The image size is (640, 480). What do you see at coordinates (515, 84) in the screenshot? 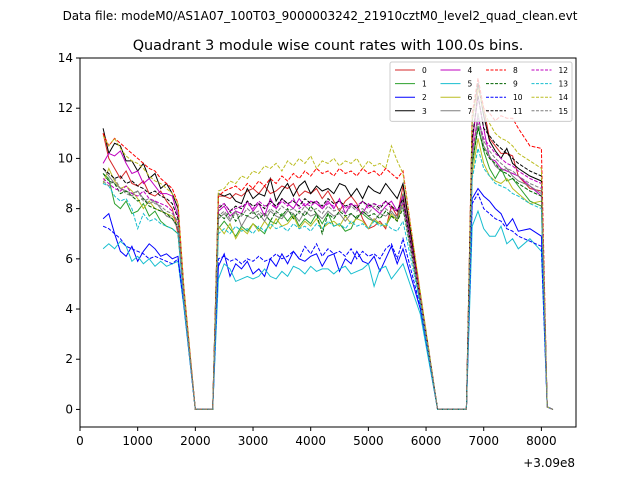
I see `legend-label-9: 9` at bounding box center [515, 84].